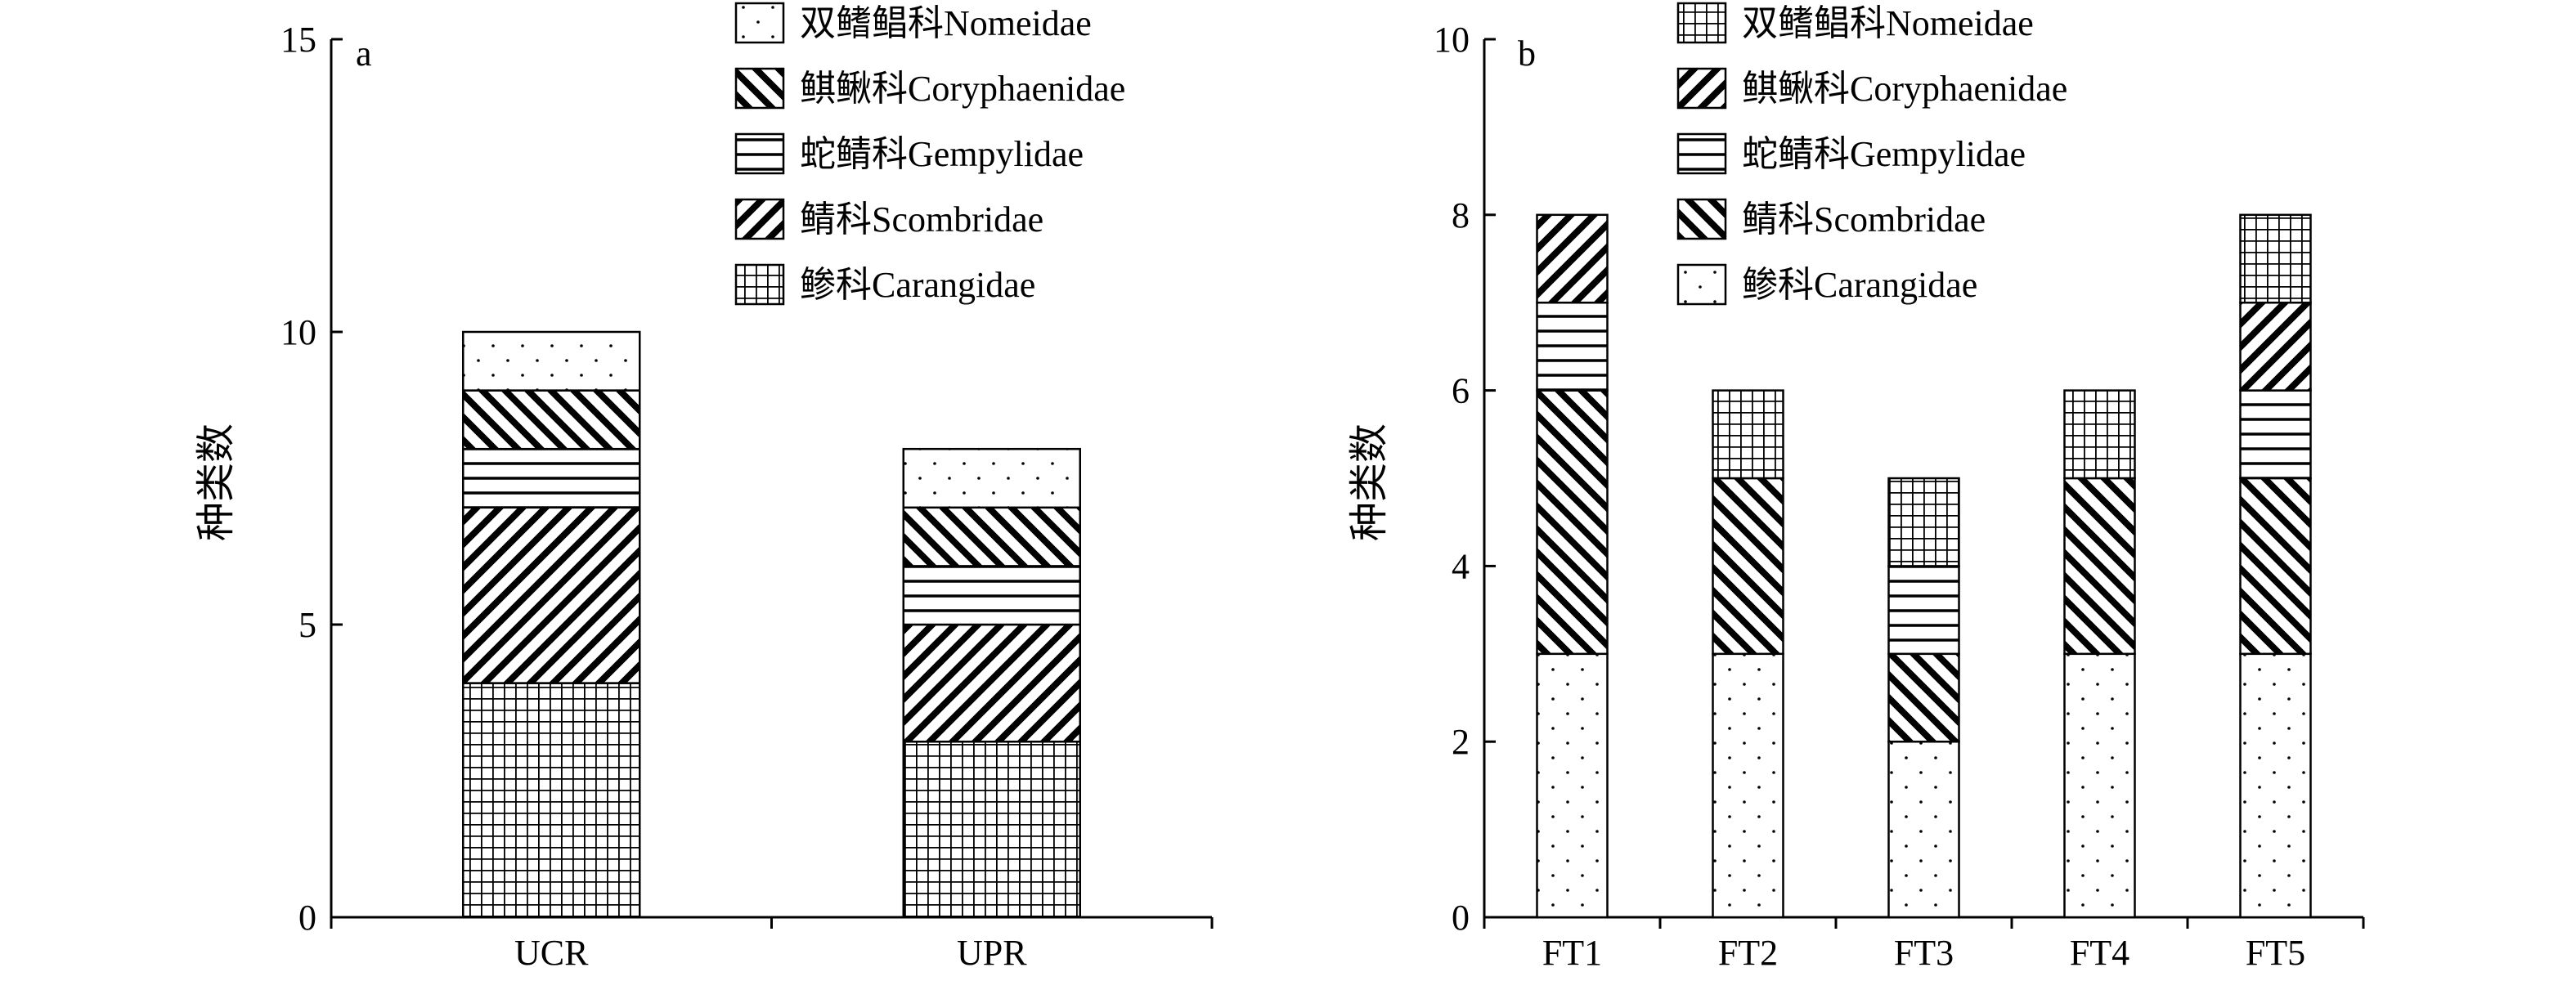 This screenshot has width=2576, height=990. What do you see at coordinates (1573, 522) in the screenshot?
I see `bar-segment-scombridae-ft1` at bounding box center [1573, 522].